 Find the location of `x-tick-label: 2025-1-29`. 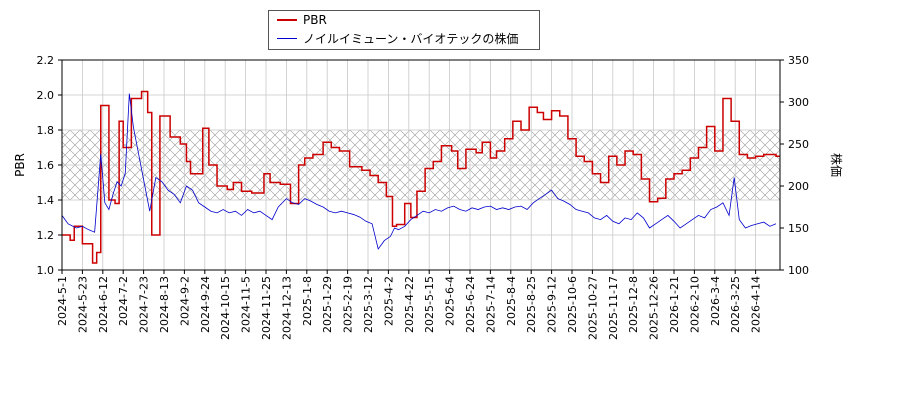

x-tick-label: 2025-1-29 is located at coordinates (327, 304).